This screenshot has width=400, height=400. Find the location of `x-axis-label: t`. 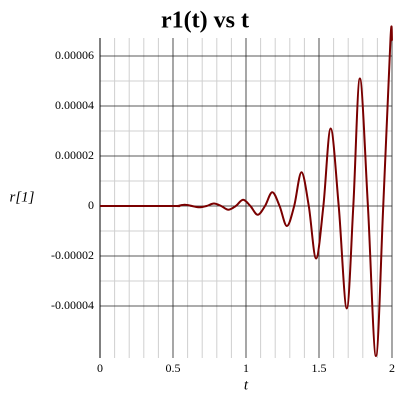

x-axis-label: t is located at coordinates (246, 385).